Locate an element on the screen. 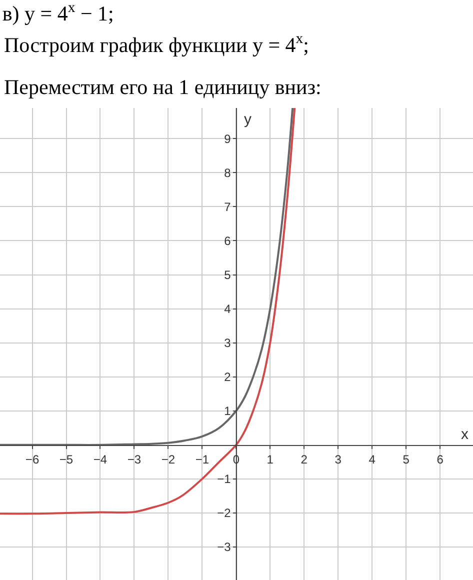 The width and height of the screenshot is (473, 580). x-tick-label: 6 is located at coordinates (440, 459).